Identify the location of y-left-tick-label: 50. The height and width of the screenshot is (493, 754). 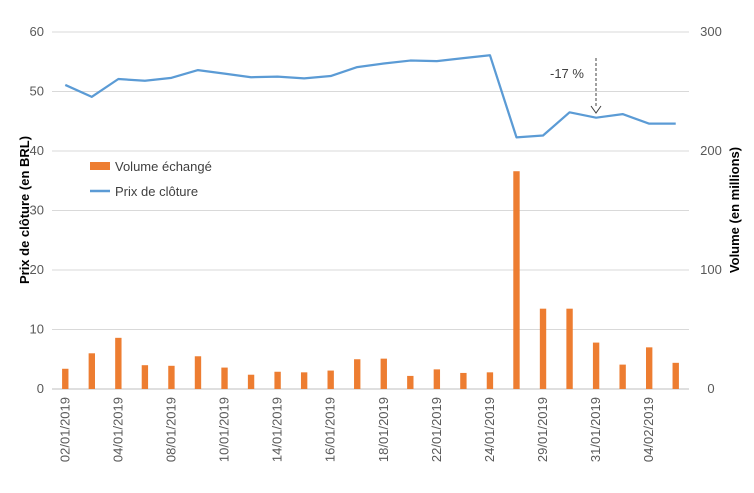
(37, 91).